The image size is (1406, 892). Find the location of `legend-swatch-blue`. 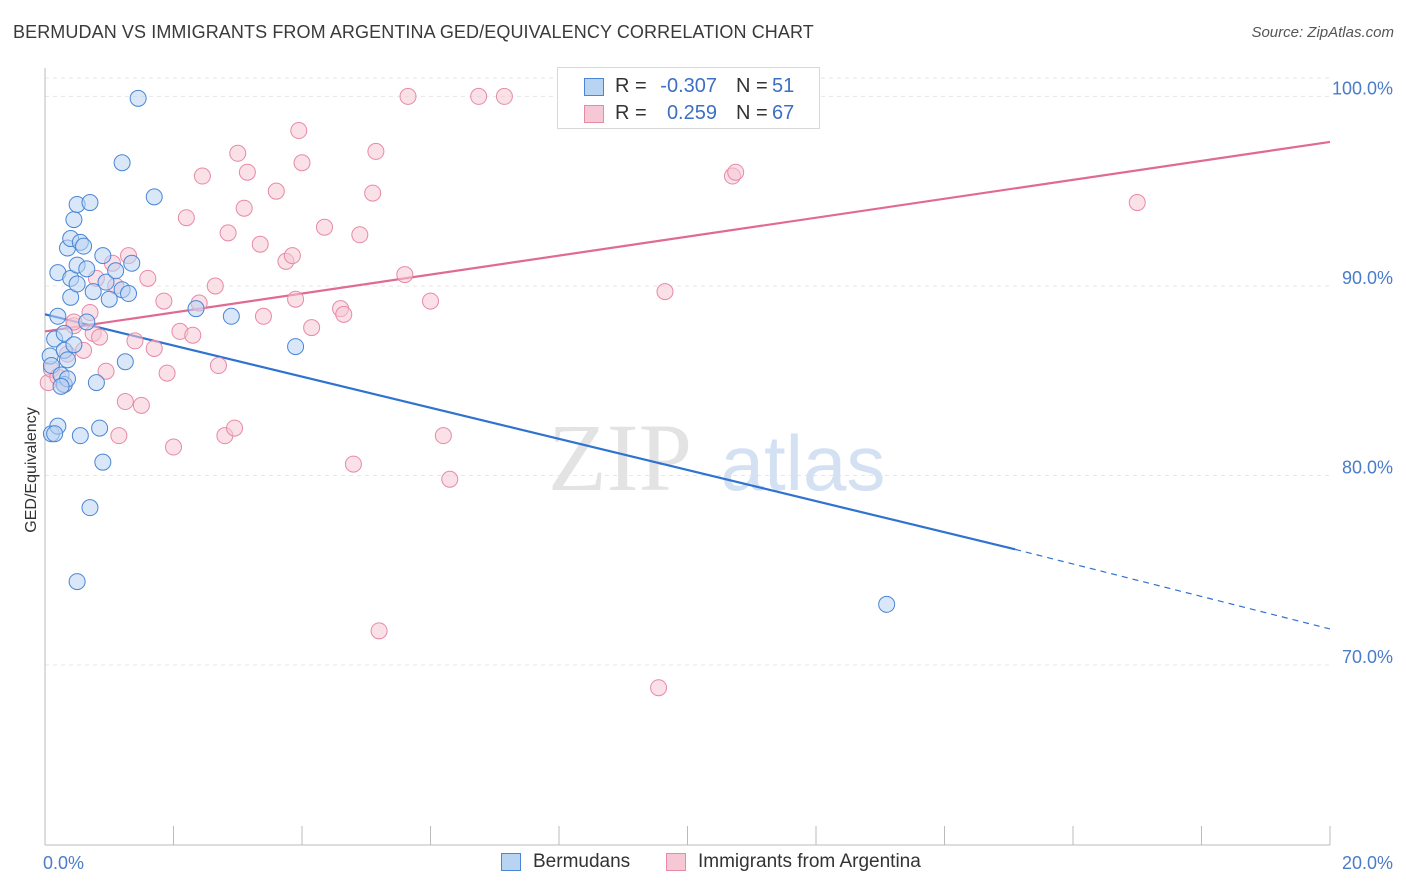

legend-swatch-blue is located at coordinates (594, 87).